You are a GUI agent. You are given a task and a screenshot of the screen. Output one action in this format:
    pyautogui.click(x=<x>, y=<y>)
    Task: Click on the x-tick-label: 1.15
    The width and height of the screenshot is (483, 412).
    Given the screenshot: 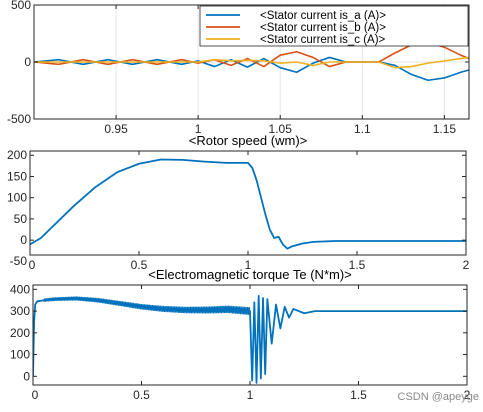 What is the action you would take?
    pyautogui.click(x=445, y=129)
    